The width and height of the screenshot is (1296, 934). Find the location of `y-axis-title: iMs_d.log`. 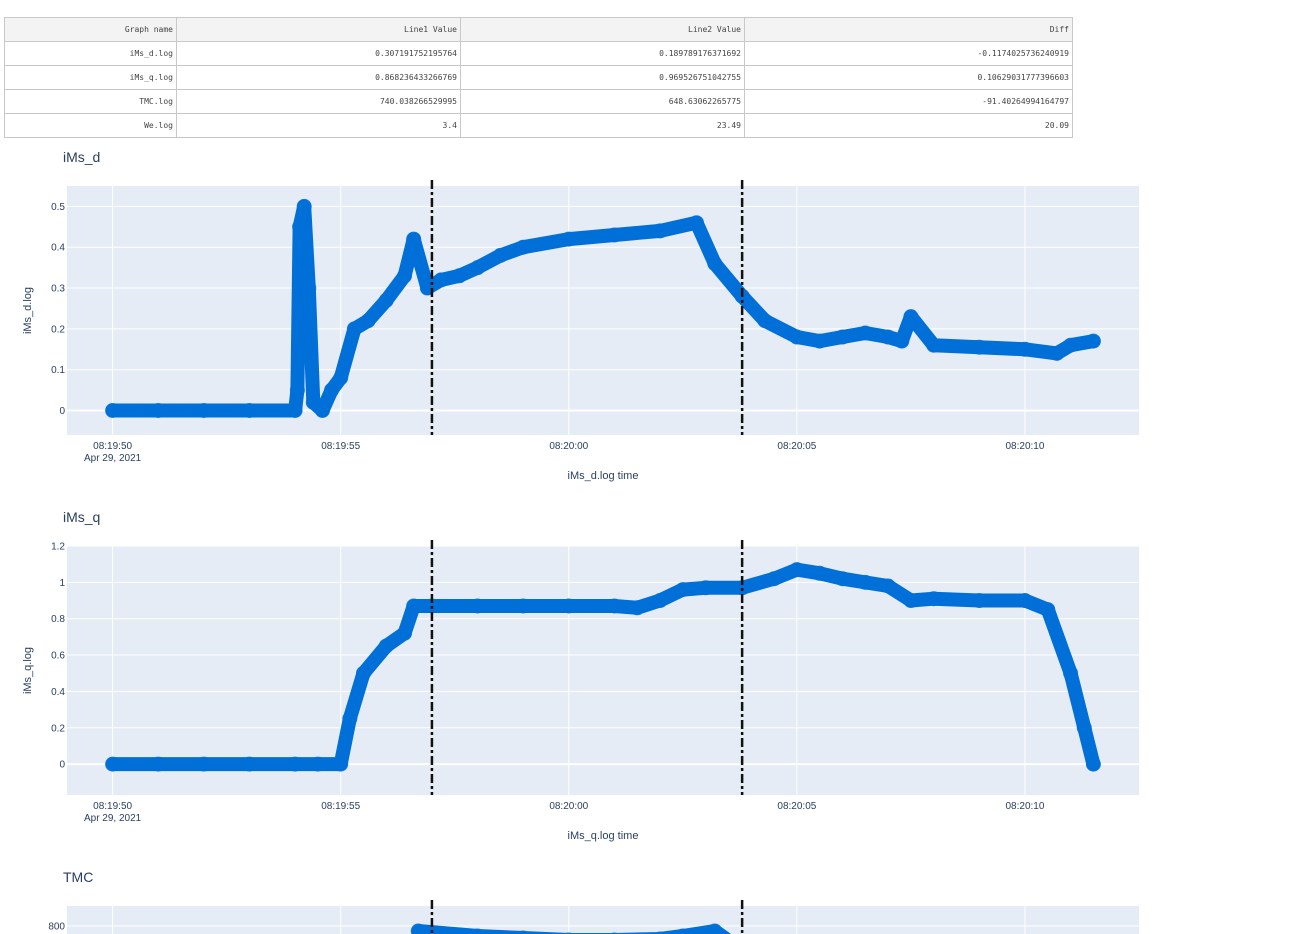

y-axis-title: iMs_d.log is located at coordinates (28, 310).